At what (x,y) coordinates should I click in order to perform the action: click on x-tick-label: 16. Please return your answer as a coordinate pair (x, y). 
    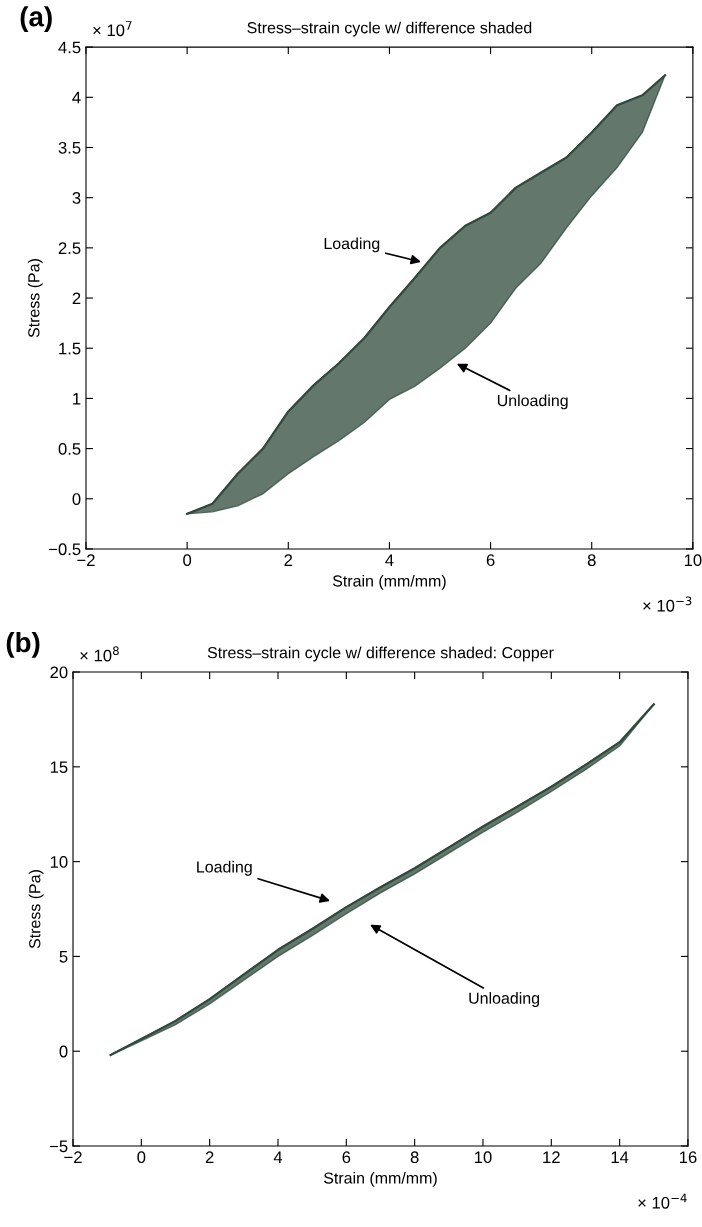
    Looking at the image, I should click on (688, 1157).